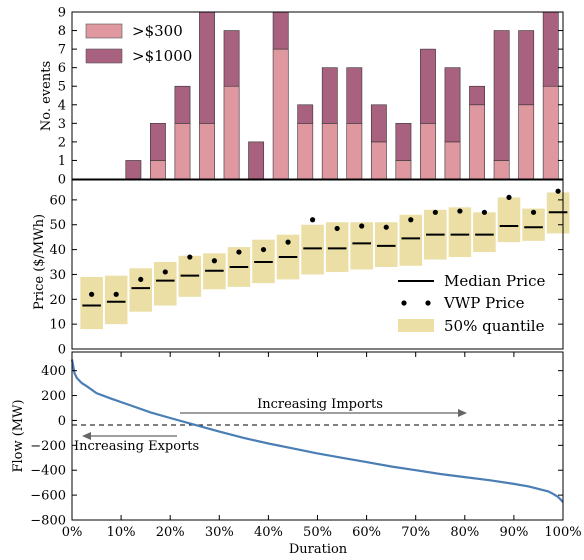 The height and width of the screenshot is (560, 584). Describe the element at coordinates (48, 521) in the screenshot. I see `flow-ytick-label: −800` at that location.